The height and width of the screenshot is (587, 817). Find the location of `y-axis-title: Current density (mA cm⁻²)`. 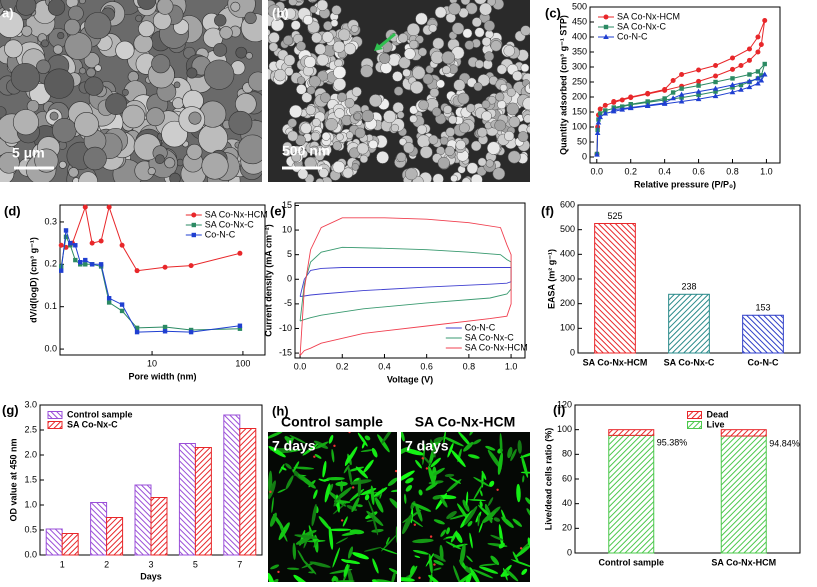

y-axis-title: Current density (mA cm⁻²) is located at coordinates (268, 280).